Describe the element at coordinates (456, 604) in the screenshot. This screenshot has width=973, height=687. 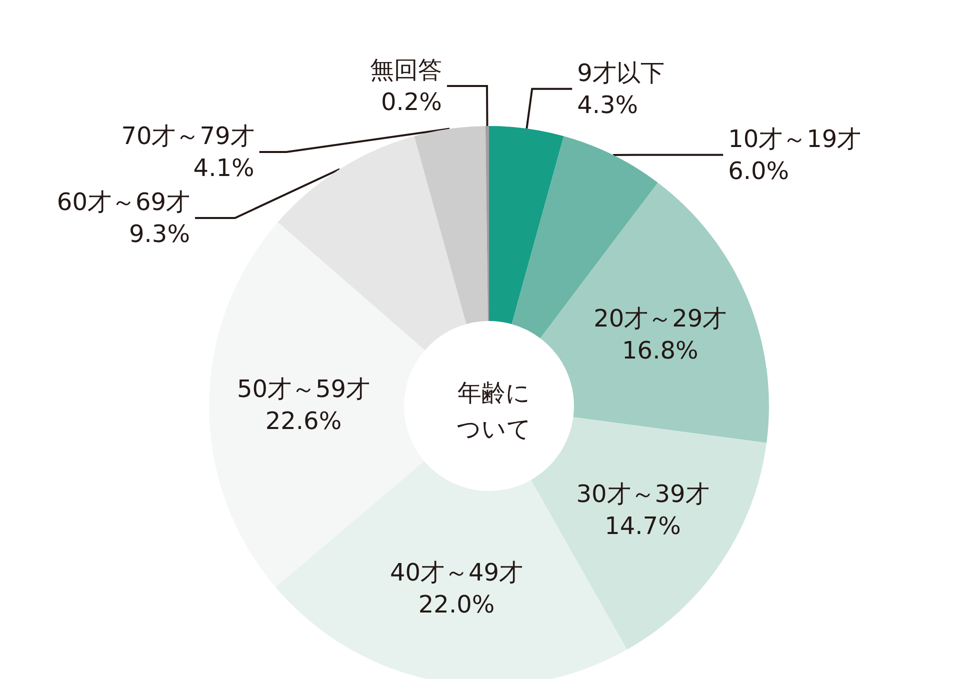
I see `data-label: 22.0%` at that location.